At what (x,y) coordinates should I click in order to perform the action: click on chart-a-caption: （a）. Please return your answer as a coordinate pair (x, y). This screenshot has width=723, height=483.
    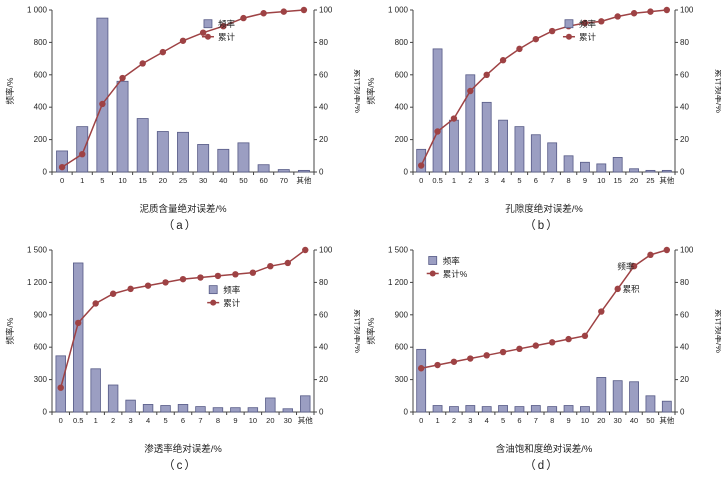
    Looking at the image, I should click on (180, 226).